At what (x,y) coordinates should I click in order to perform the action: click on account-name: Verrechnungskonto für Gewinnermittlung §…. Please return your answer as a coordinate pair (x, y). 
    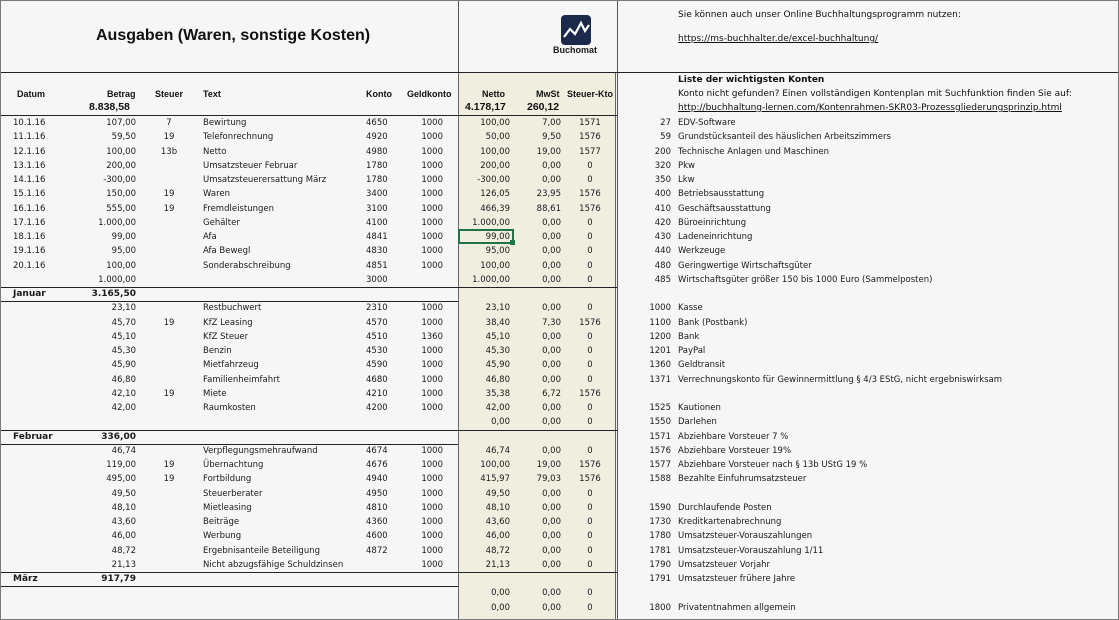
    Looking at the image, I should click on (840, 379).